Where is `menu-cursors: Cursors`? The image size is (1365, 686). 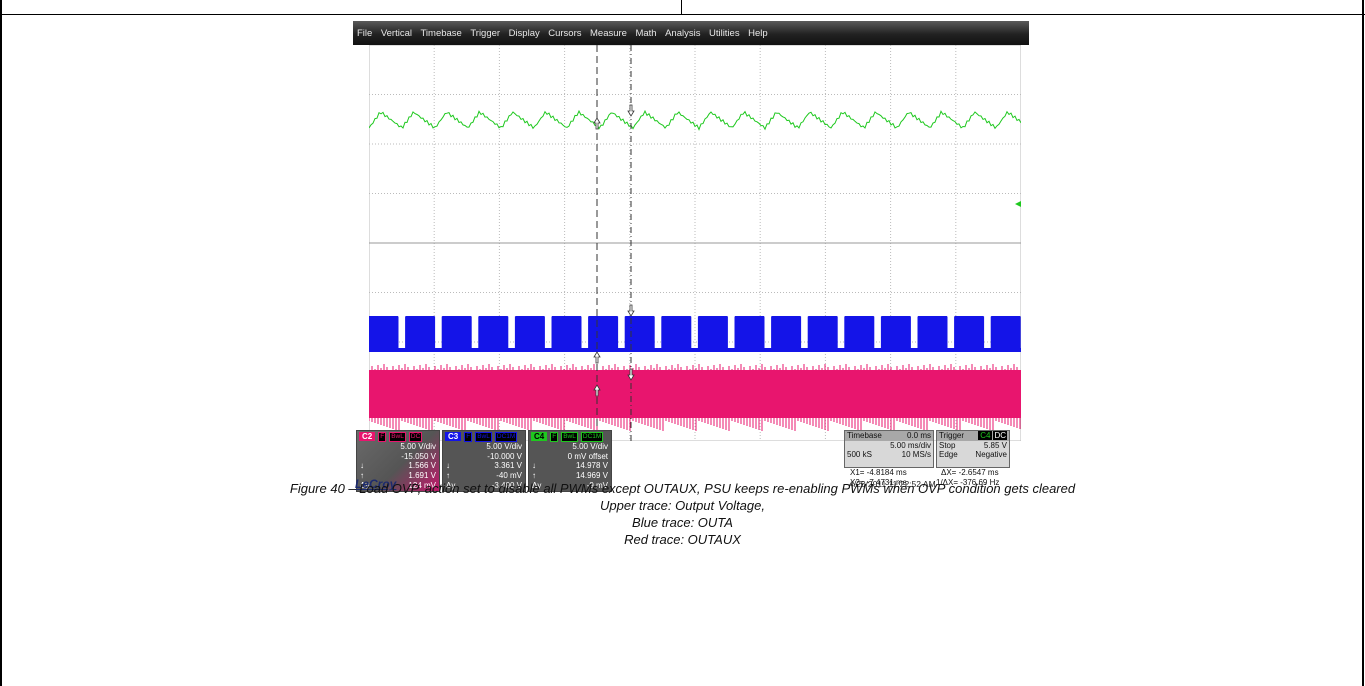 menu-cursors: Cursors is located at coordinates (565, 33).